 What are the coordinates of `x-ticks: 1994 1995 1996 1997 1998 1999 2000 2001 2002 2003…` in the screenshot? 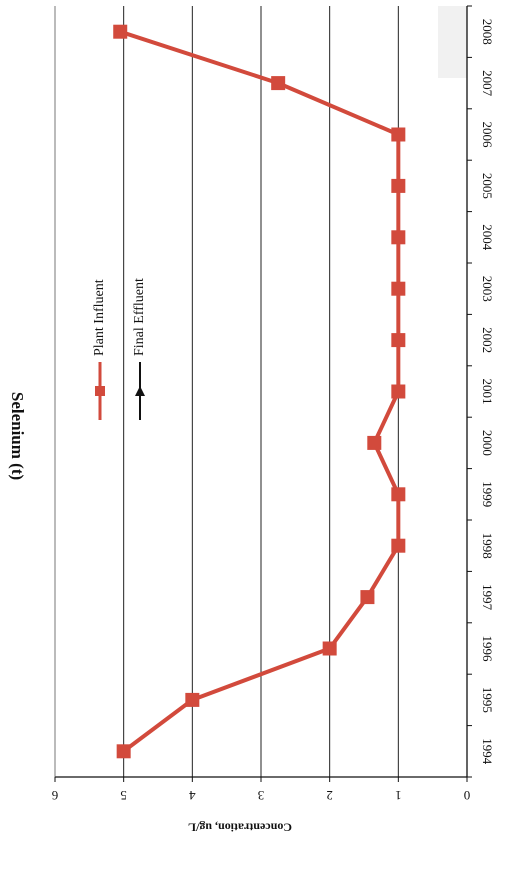 It's located at (481, 391).